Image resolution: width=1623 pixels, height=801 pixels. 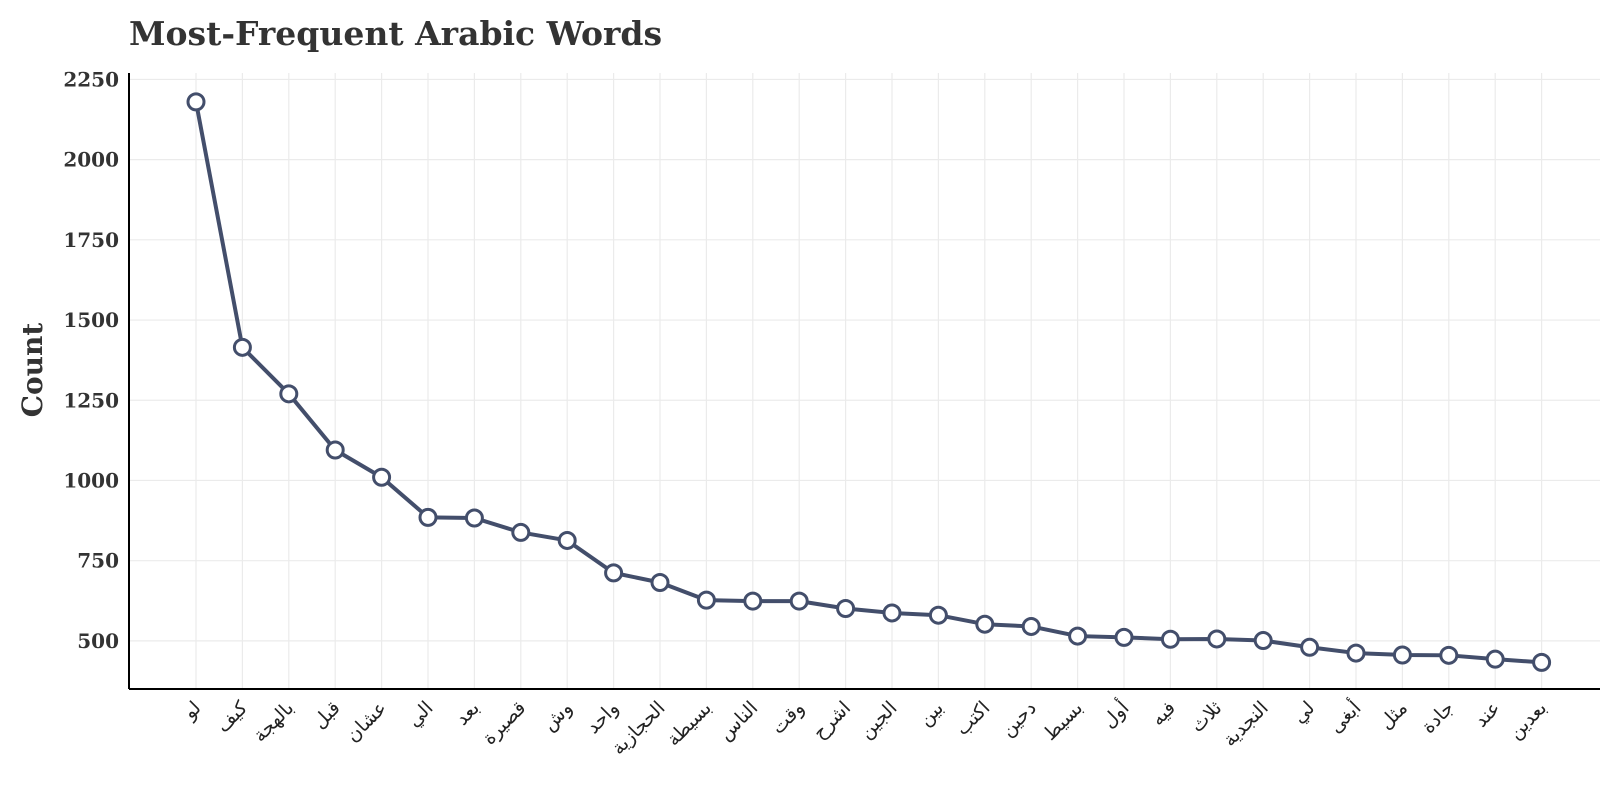 What do you see at coordinates (1115, 714) in the screenshot?
I see `x-tick-label: أول` at bounding box center [1115, 714].